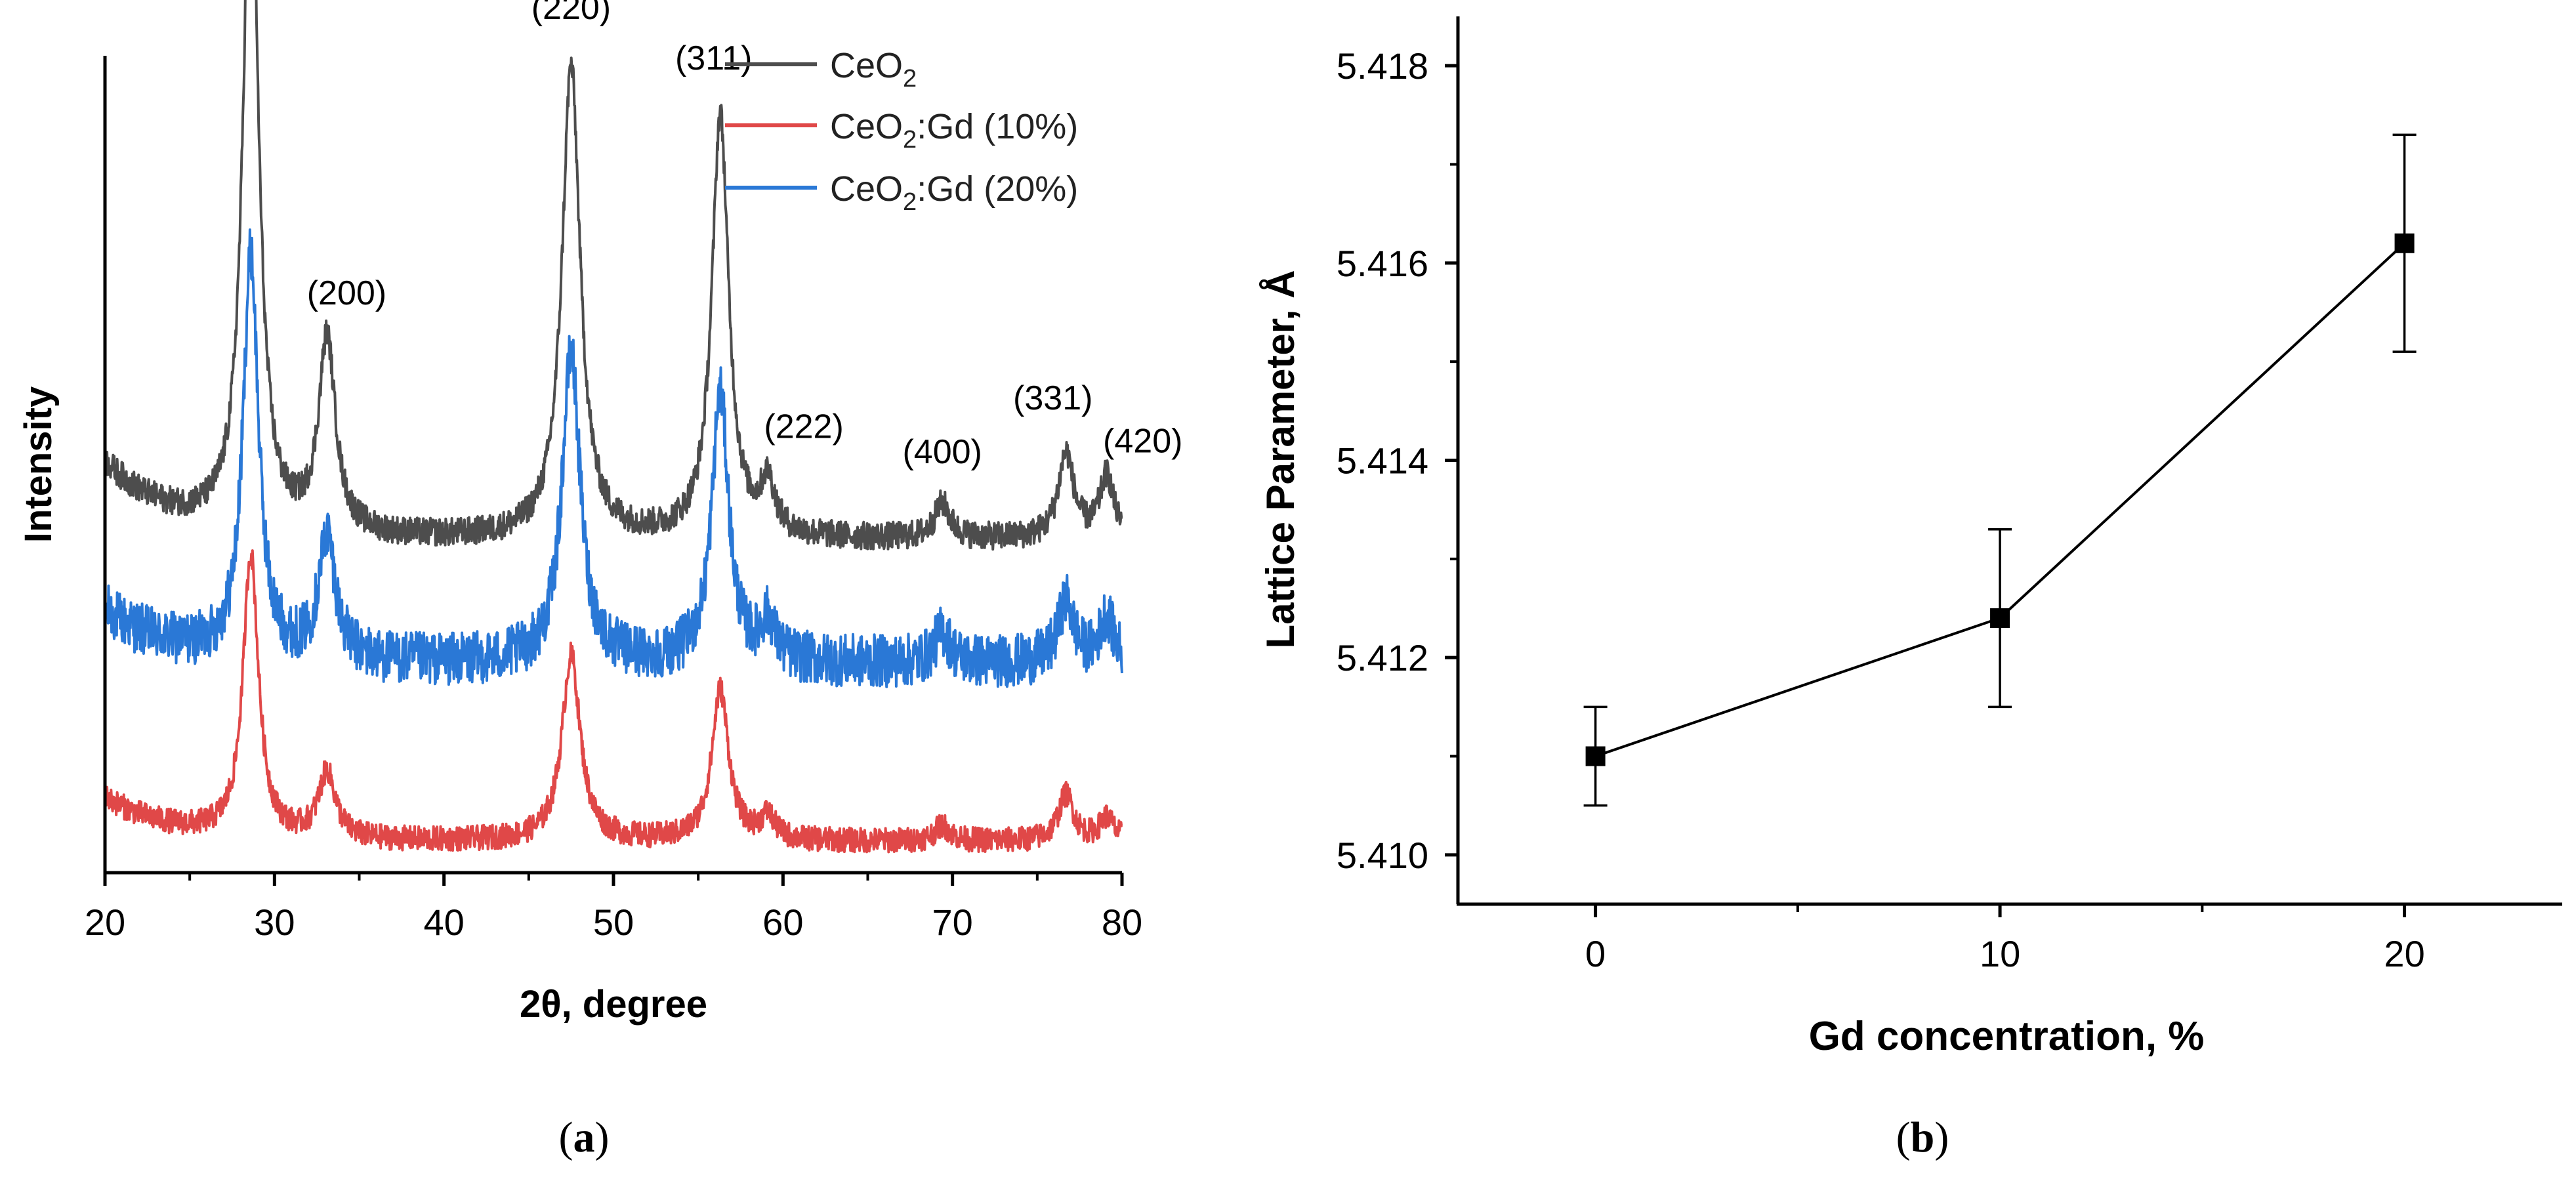 Image resolution: width=2576 pixels, height=1185 pixels. What do you see at coordinates (444, 922) in the screenshot?
I see `a-xtick-label: 40` at bounding box center [444, 922].